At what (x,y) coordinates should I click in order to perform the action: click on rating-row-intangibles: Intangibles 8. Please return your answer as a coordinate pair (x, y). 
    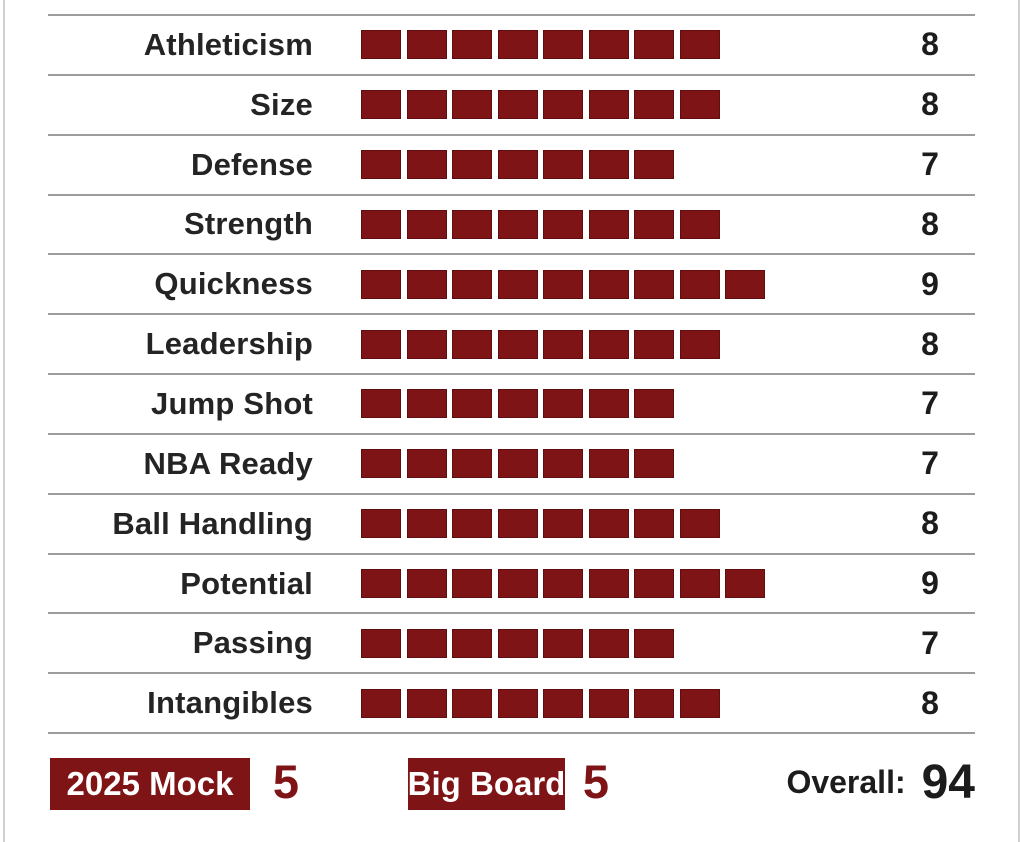
    Looking at the image, I should click on (511, 702).